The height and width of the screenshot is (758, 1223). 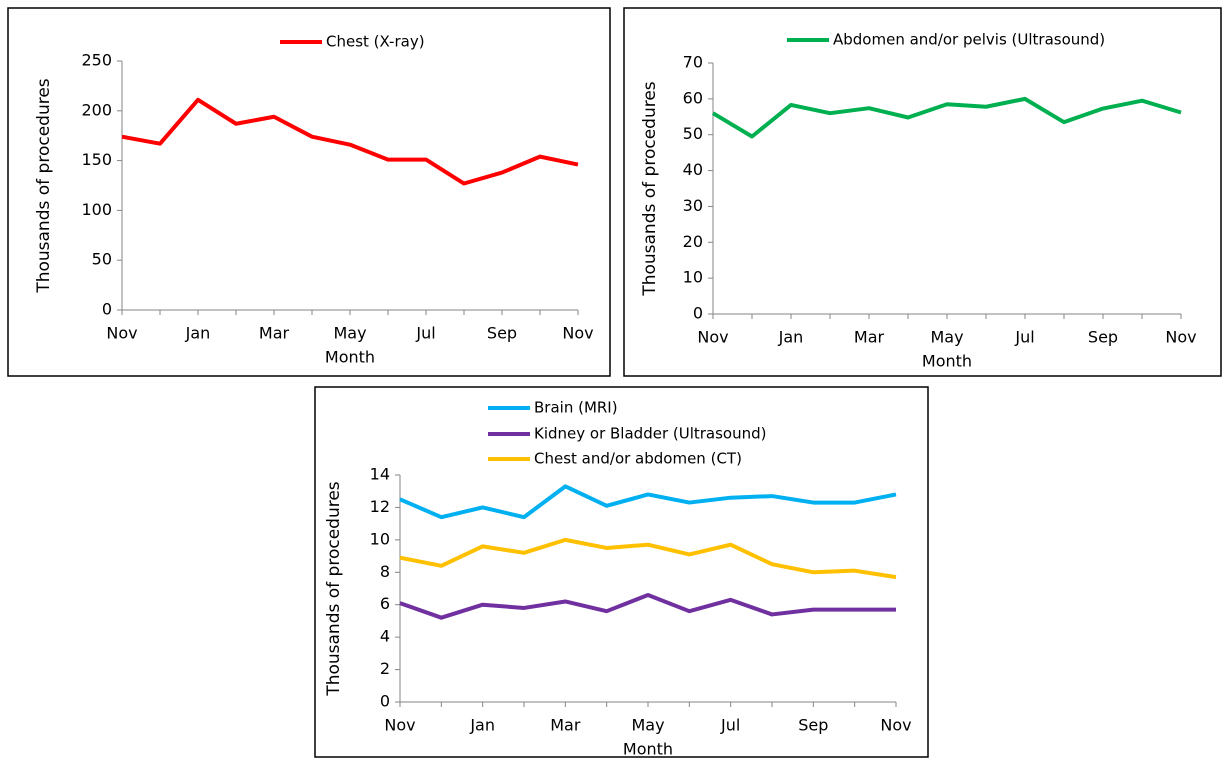 I want to click on y-tick-label: 250, so click(x=96, y=60).